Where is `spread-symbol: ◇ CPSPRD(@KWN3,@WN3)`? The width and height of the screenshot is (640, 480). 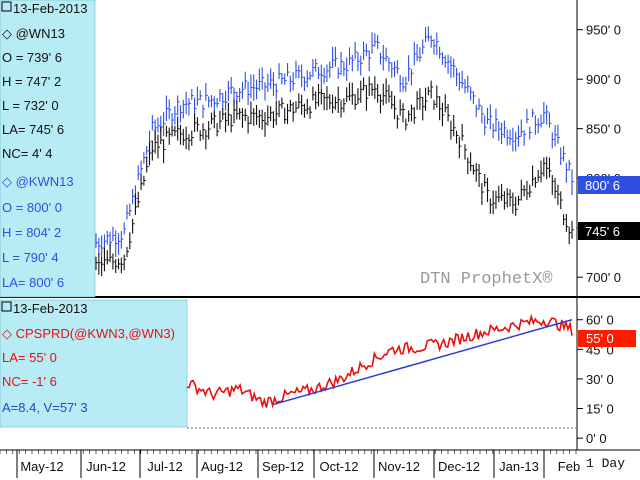 spread-symbol: ◇ CPSPRD(@KWN3,@WN3) is located at coordinates (88, 333).